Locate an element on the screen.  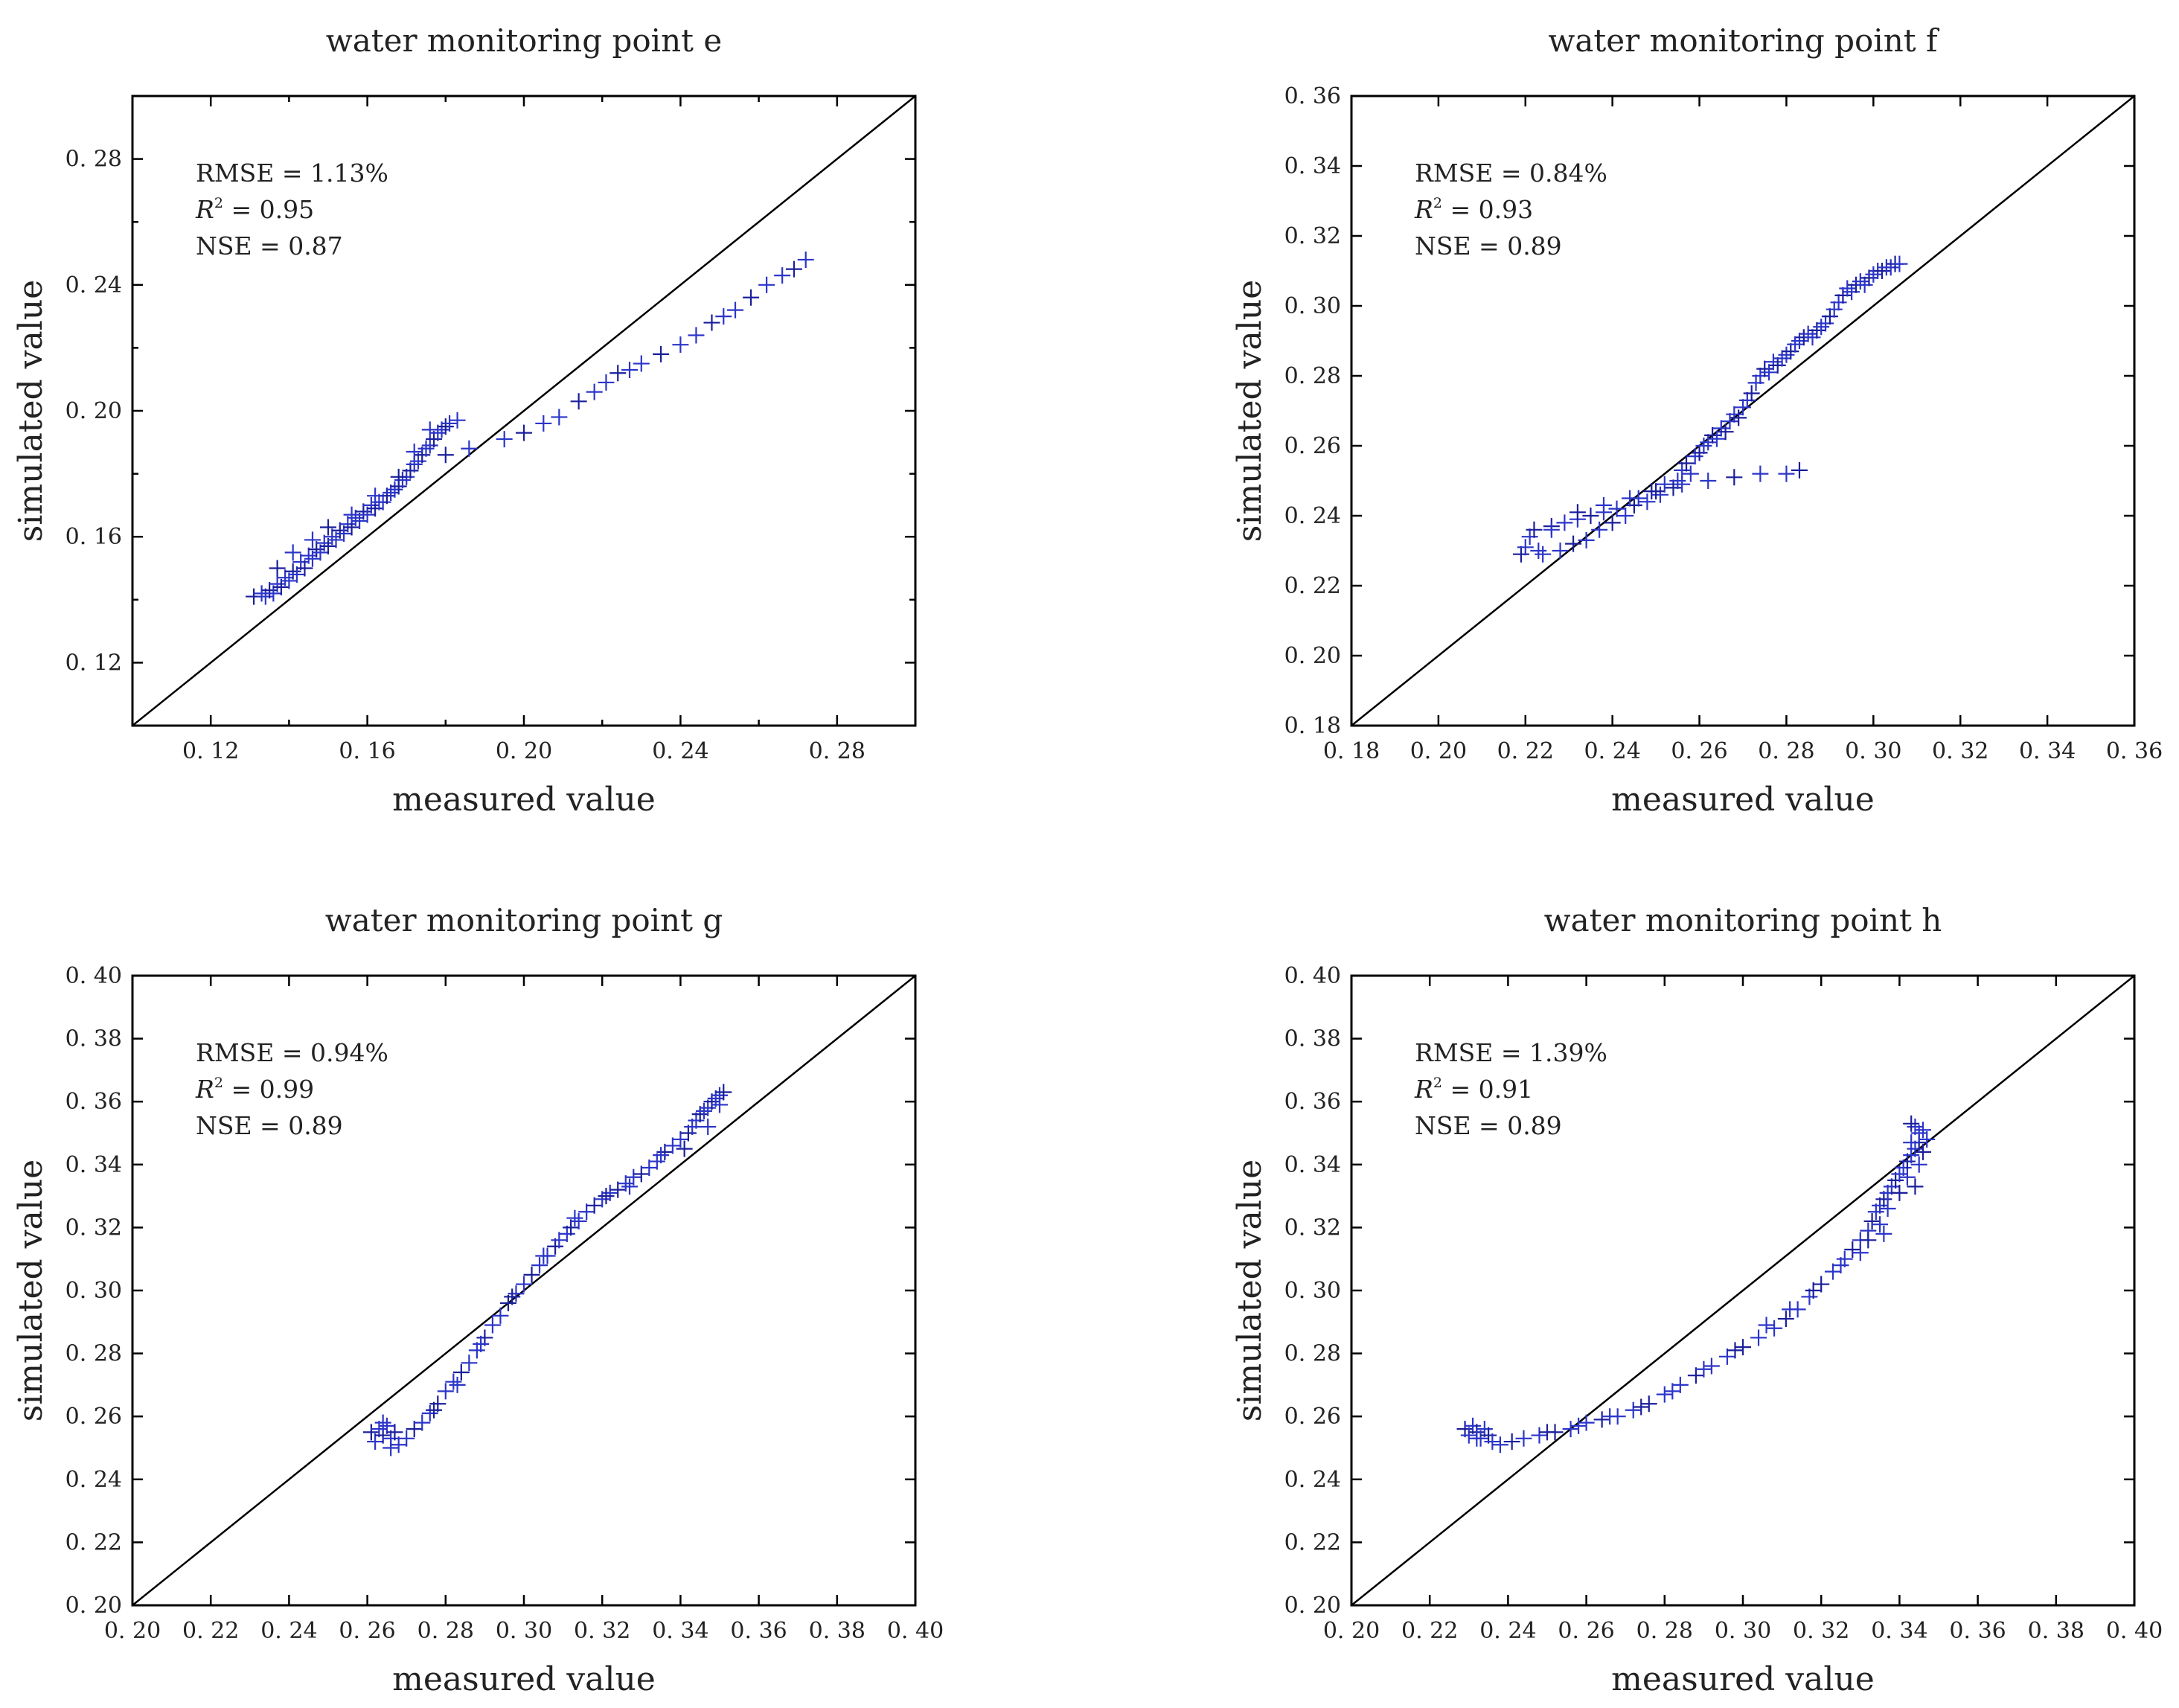
y-tick-label: 0. 24 is located at coordinates (1312, 516).